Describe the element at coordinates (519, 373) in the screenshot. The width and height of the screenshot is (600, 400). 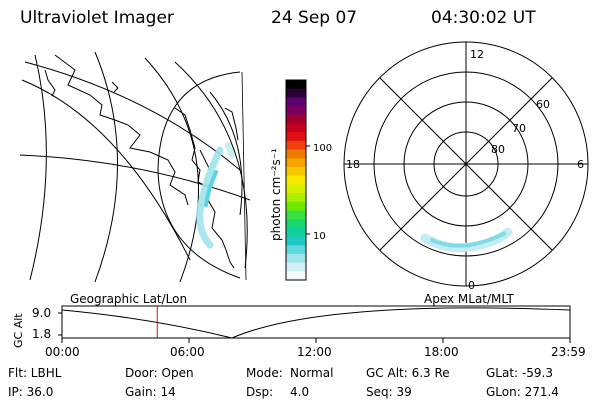
I see `glat-info: GLat: -59.3` at that location.